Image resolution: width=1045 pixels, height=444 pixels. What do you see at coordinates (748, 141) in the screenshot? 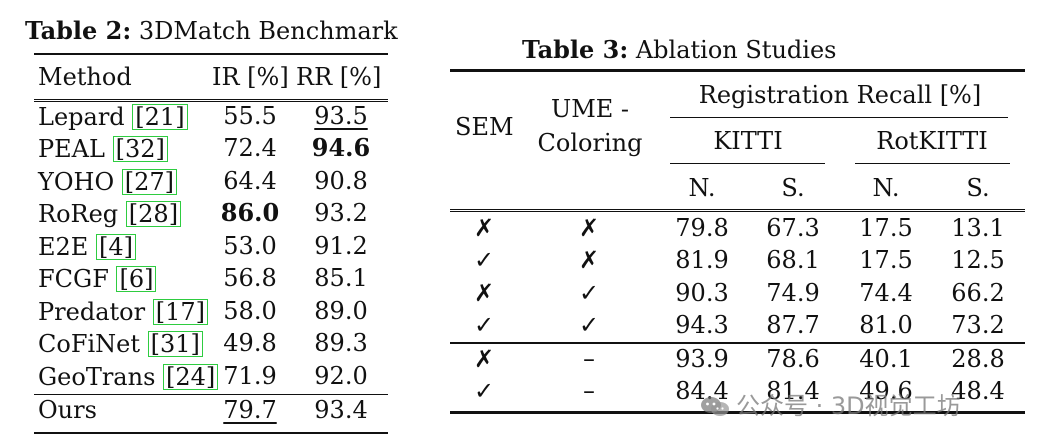
I see `table3-header-kitti: KITTI` at bounding box center [748, 141].